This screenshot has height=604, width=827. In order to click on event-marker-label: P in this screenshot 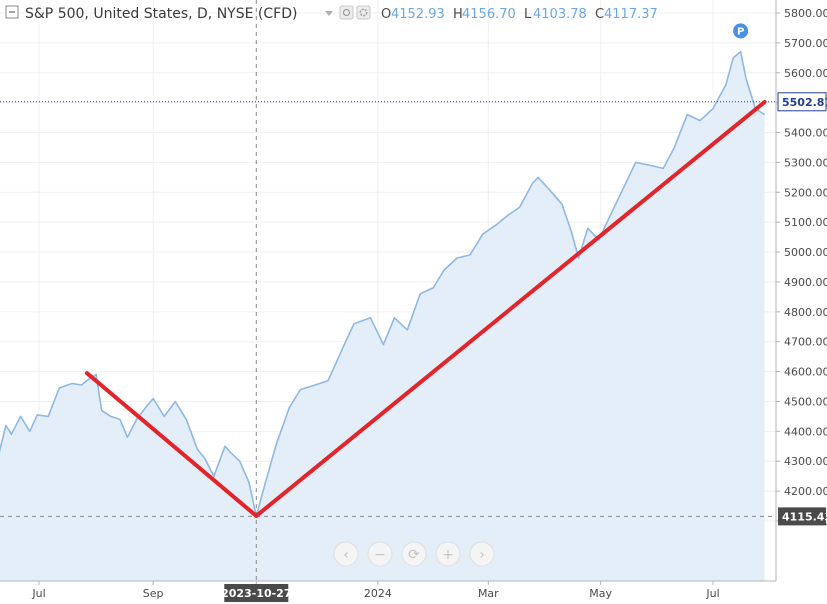, I will do `click(740, 32)`.